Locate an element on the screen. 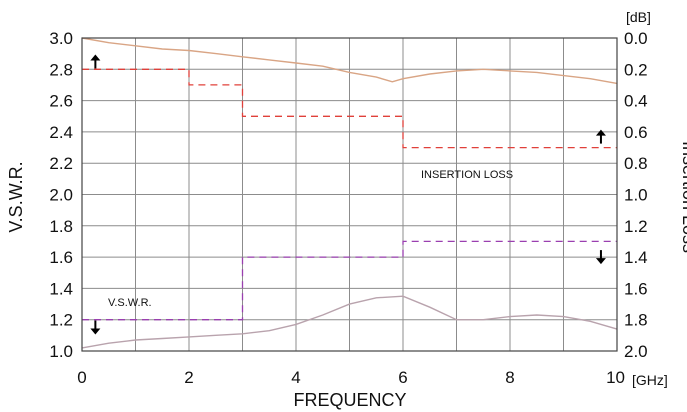 This screenshot has width=687, height=412. left-tick-label: 2.4 is located at coordinates (61, 132).